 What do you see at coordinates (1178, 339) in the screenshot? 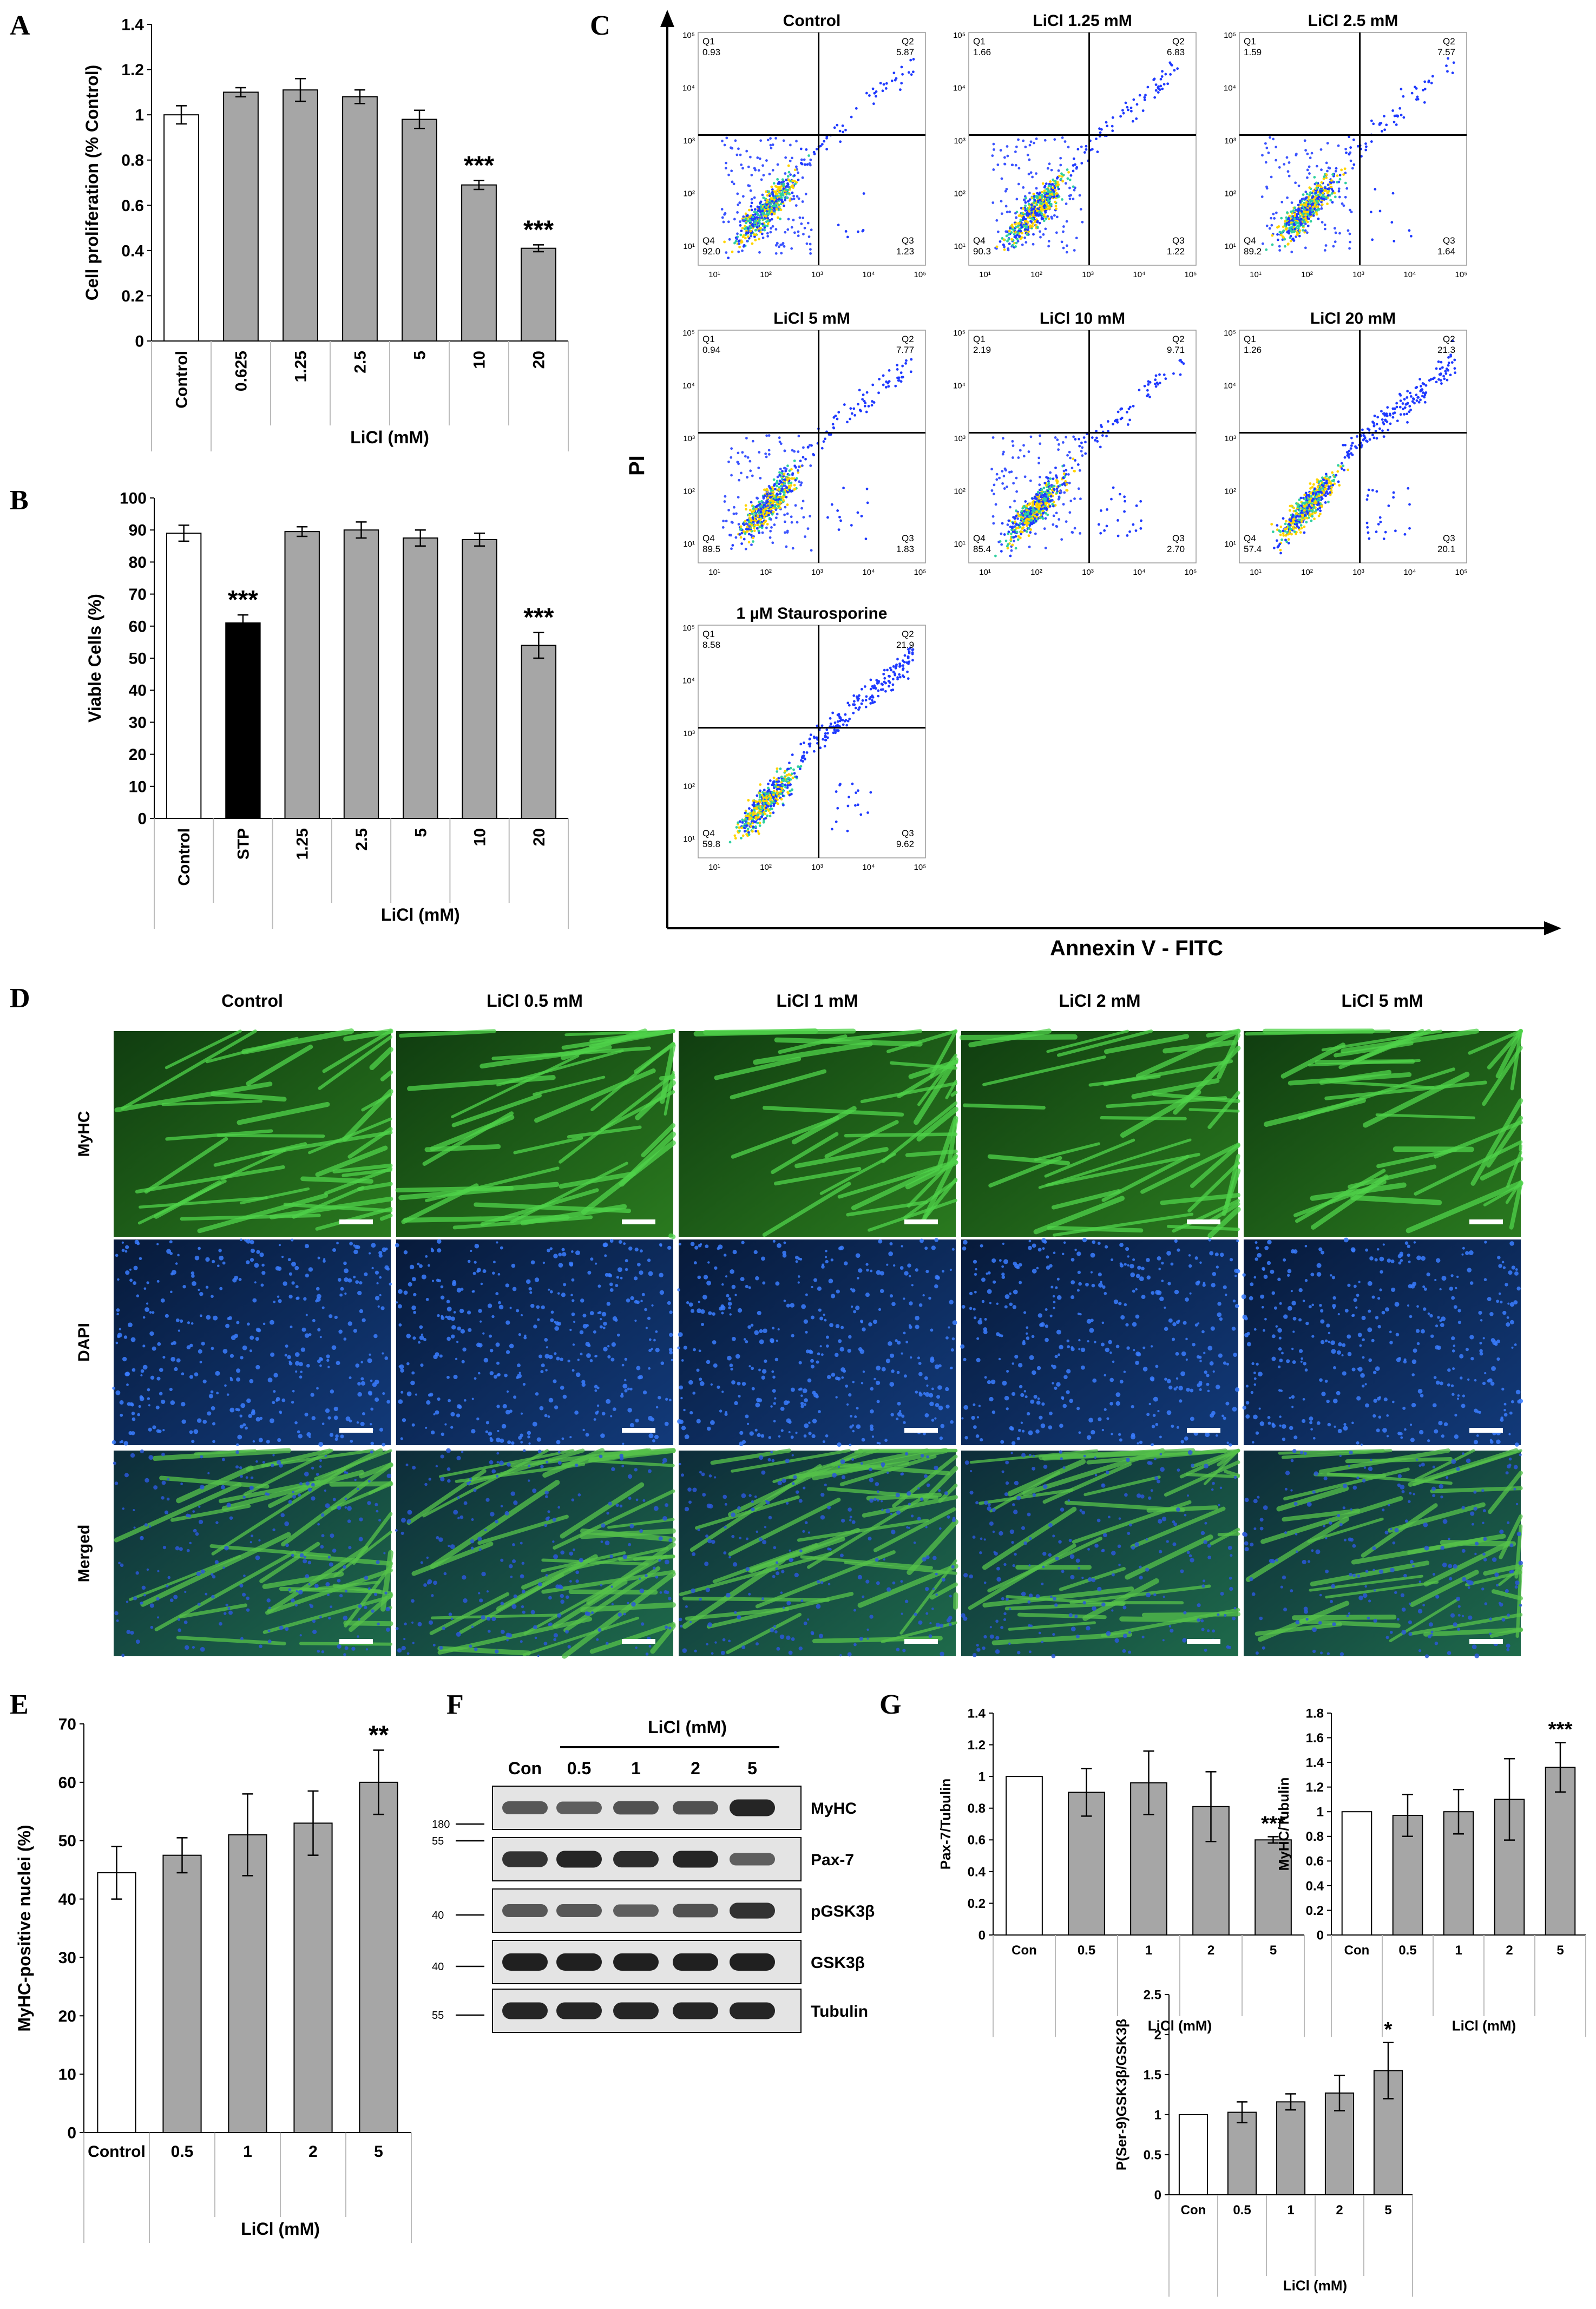
I see `quadrant-q2-name: Q2` at bounding box center [1178, 339].